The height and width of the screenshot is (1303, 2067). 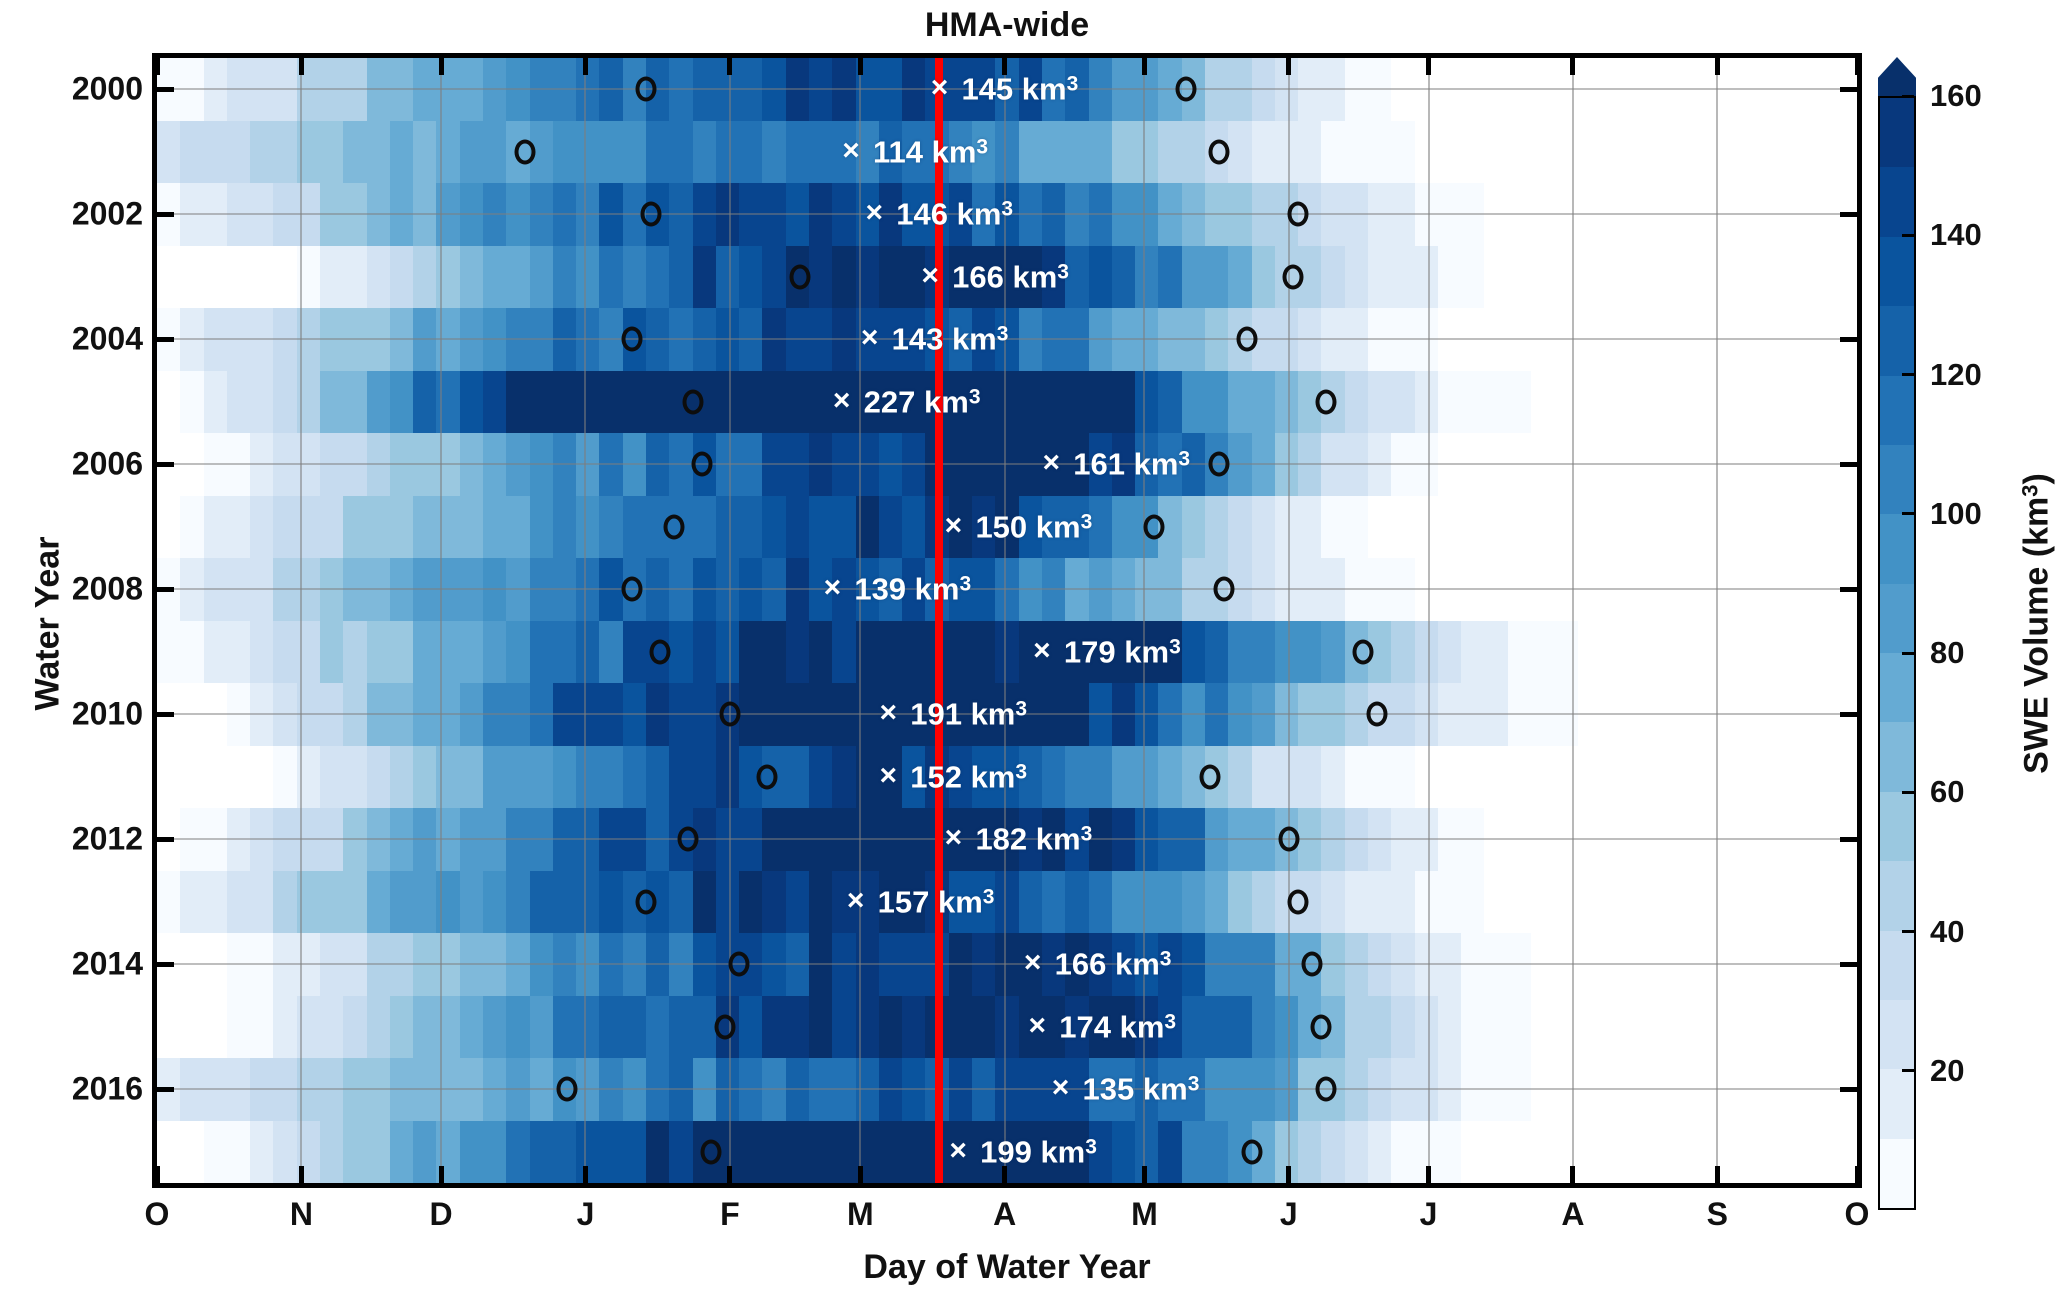 I want to click on annotation-unit-superscript: 3, so click(x=1165, y=959).